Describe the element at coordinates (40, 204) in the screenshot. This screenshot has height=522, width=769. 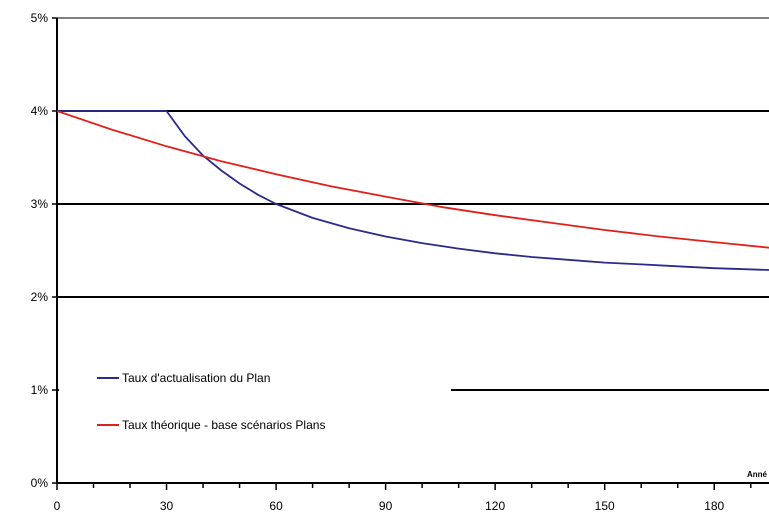
I see `y-tick-label-3: 3%` at that location.